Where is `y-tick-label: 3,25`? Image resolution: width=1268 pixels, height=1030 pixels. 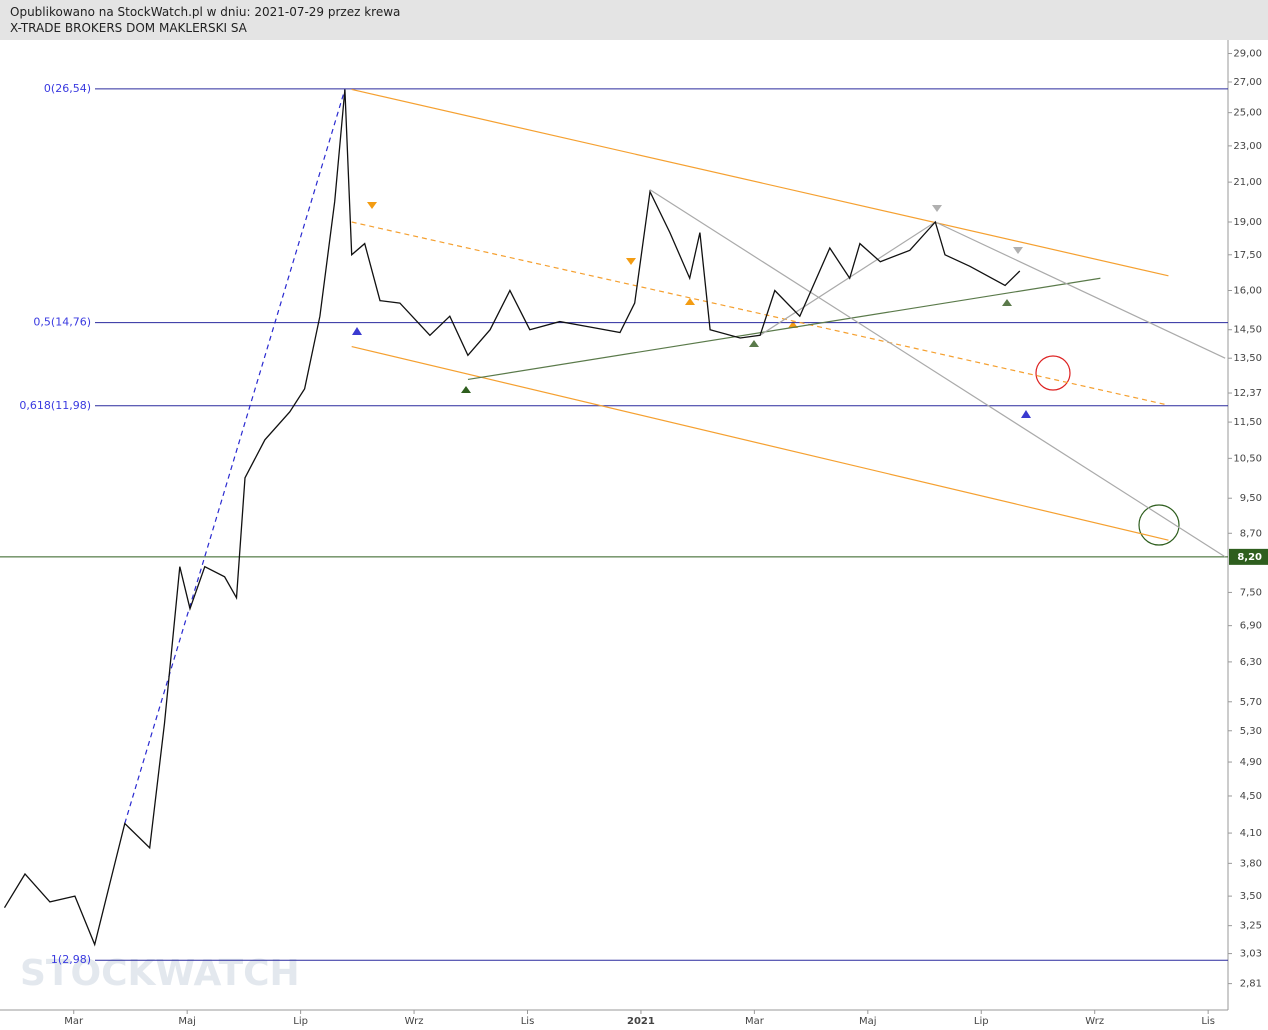
y-tick-label: 3,25 is located at coordinates (1251, 926).